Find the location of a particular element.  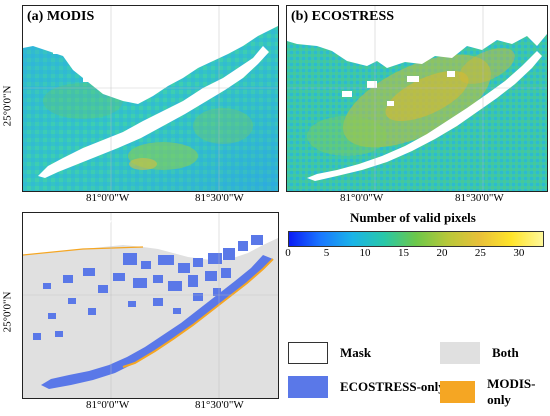

colorbar-title: Number of valid pixels is located at coordinates (413, 217).